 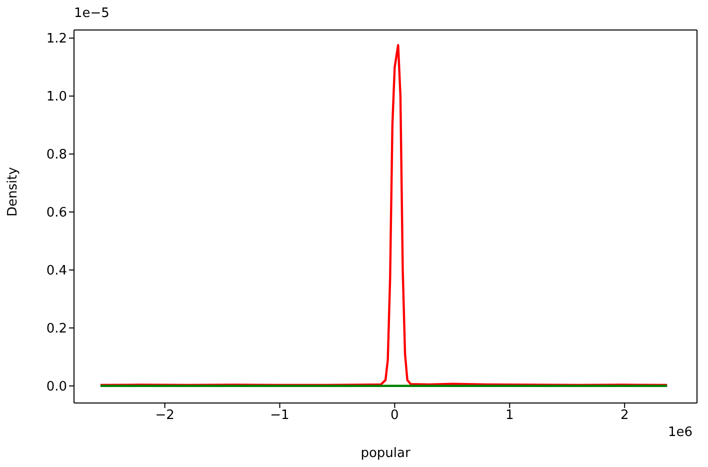 What do you see at coordinates (280, 416) in the screenshot?
I see `x-tick-label: −1` at bounding box center [280, 416].